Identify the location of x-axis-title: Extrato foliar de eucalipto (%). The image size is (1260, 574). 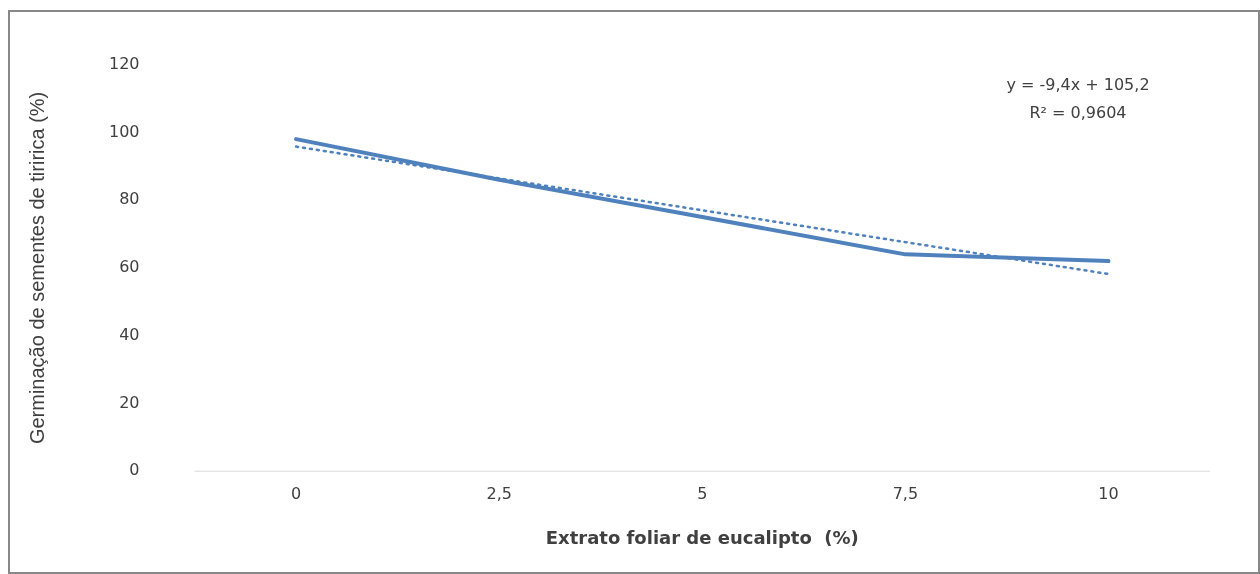
(702, 537).